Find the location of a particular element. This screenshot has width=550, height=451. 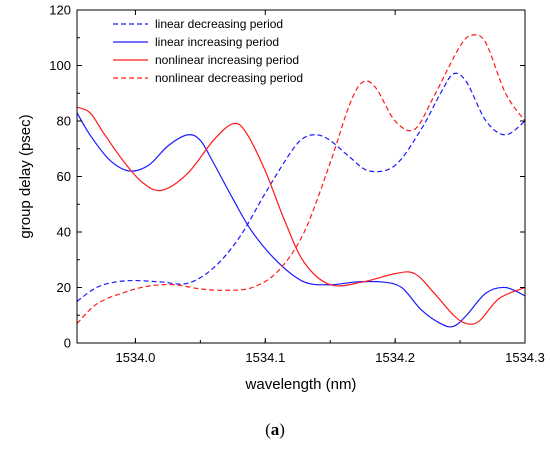

y-tick-label: 120 is located at coordinates (60, 10).